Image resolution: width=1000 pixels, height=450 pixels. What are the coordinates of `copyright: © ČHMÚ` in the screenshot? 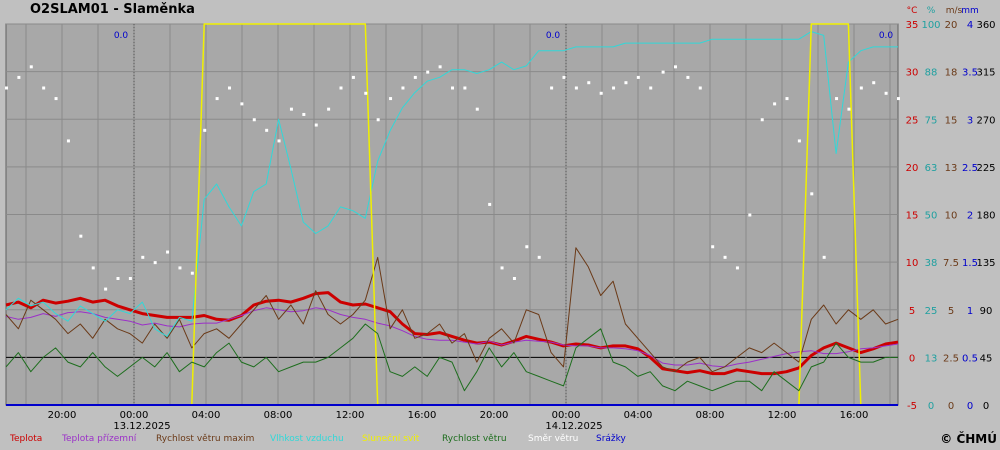 It's located at (968, 439).